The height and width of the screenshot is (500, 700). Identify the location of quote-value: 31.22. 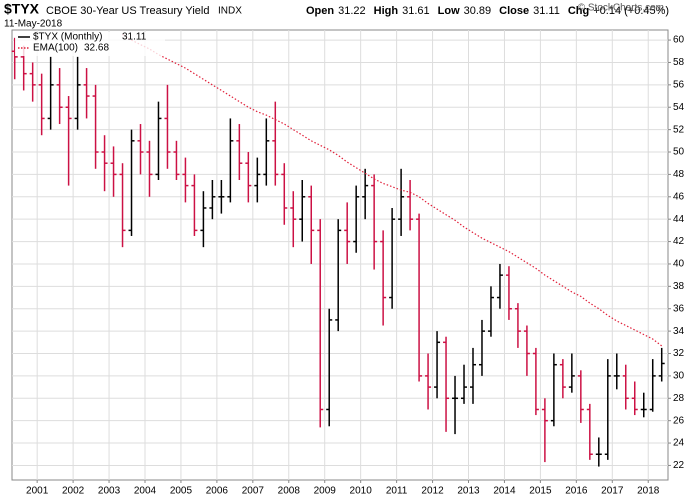
(352, 11).